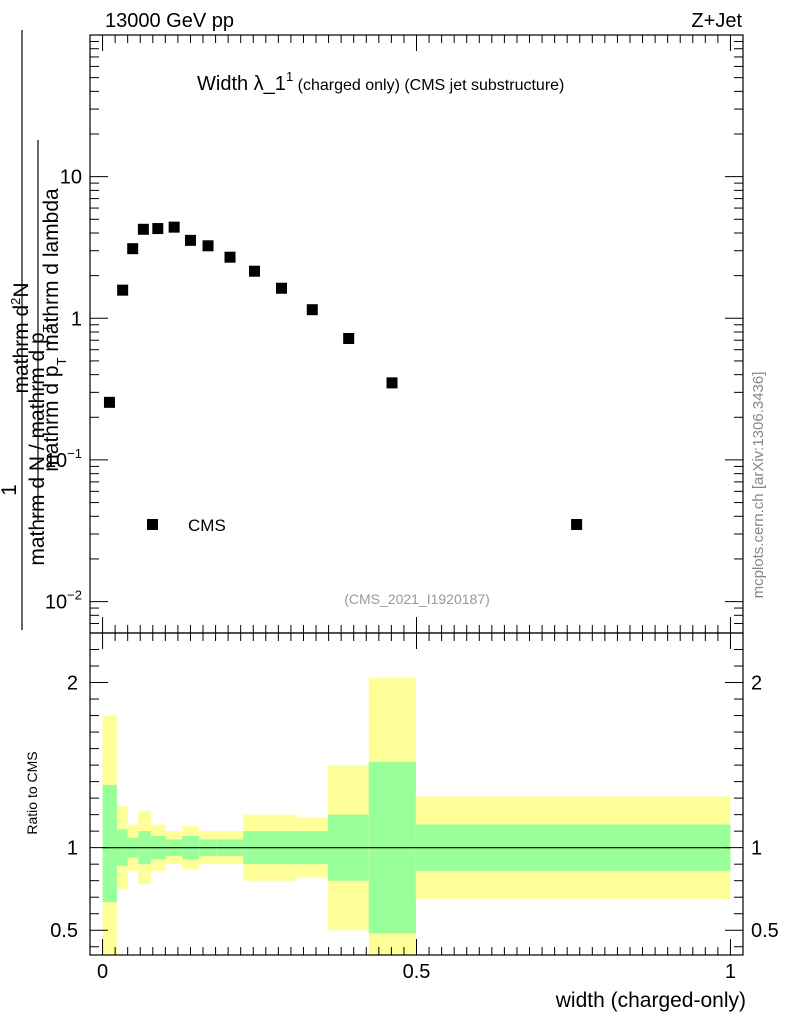  I want to click on main-ytick-label-0: 10, so click(71, 178).